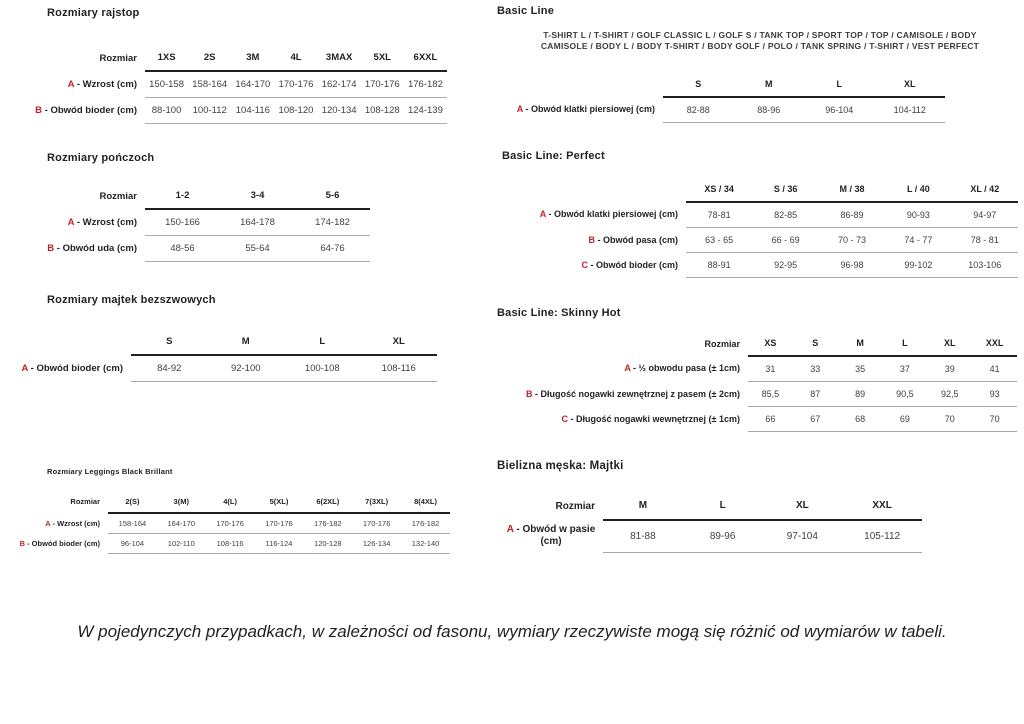  What do you see at coordinates (882, 536) in the screenshot?
I see `size-value: 105-112` at bounding box center [882, 536].